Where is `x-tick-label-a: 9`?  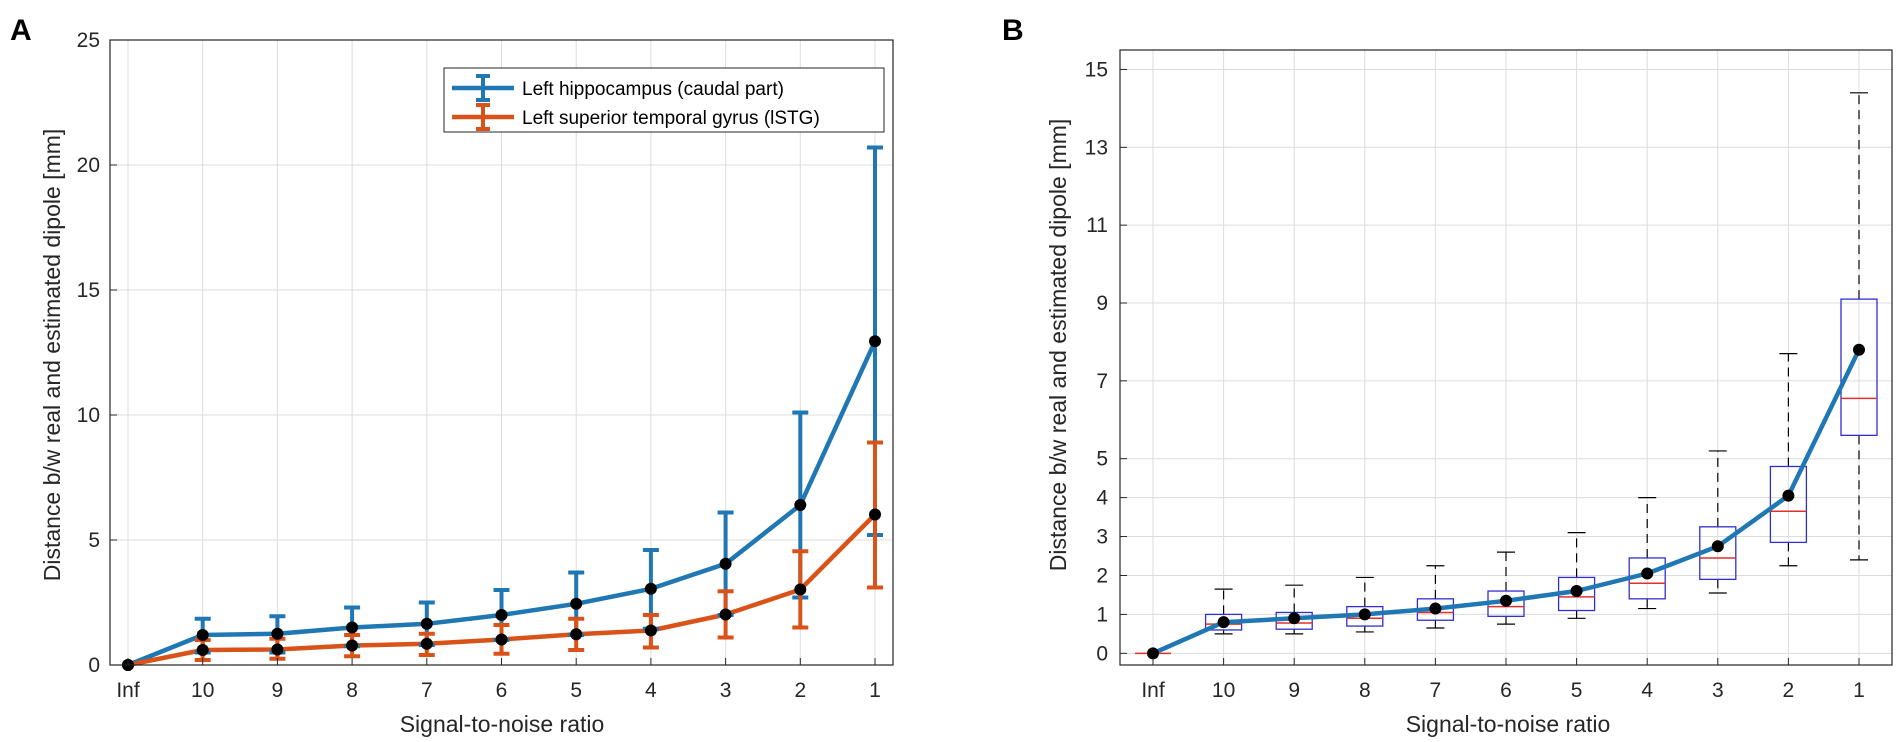 x-tick-label-a: 9 is located at coordinates (278, 690).